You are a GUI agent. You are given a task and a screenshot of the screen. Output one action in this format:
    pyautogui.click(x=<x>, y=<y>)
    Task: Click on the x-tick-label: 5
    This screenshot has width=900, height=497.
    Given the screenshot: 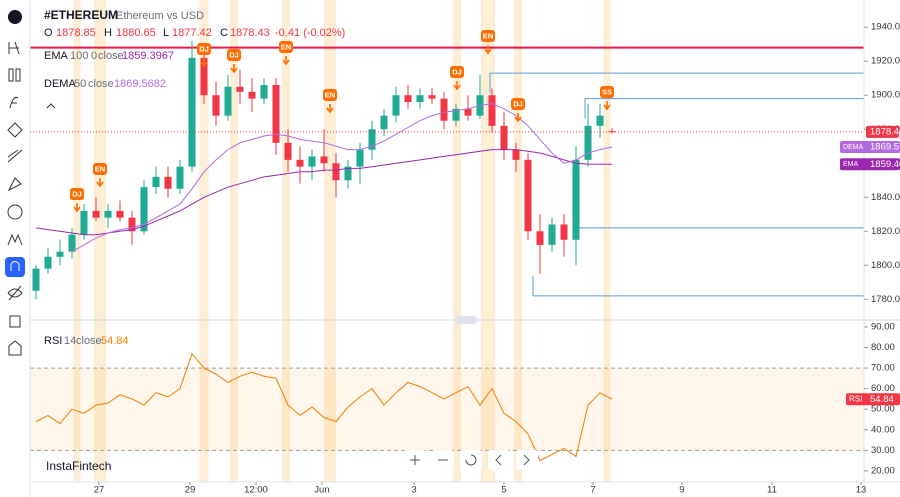 What is the action you would take?
    pyautogui.click(x=503, y=490)
    